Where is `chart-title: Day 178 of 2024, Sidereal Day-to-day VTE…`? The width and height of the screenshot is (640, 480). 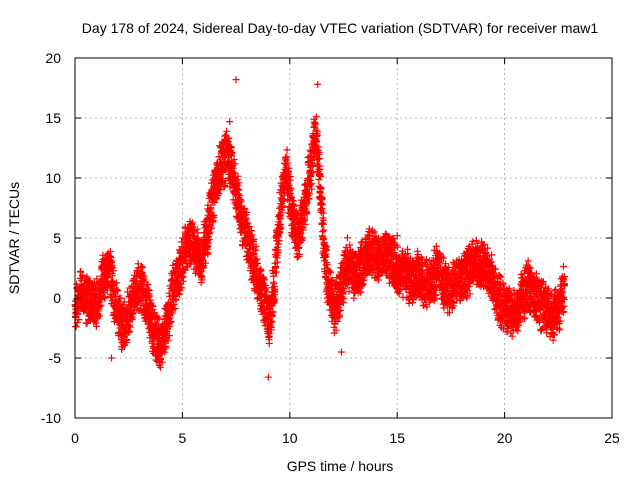
chart-title: Day 178 of 2024, Sidereal Day-to-day VTE… is located at coordinates (340, 28).